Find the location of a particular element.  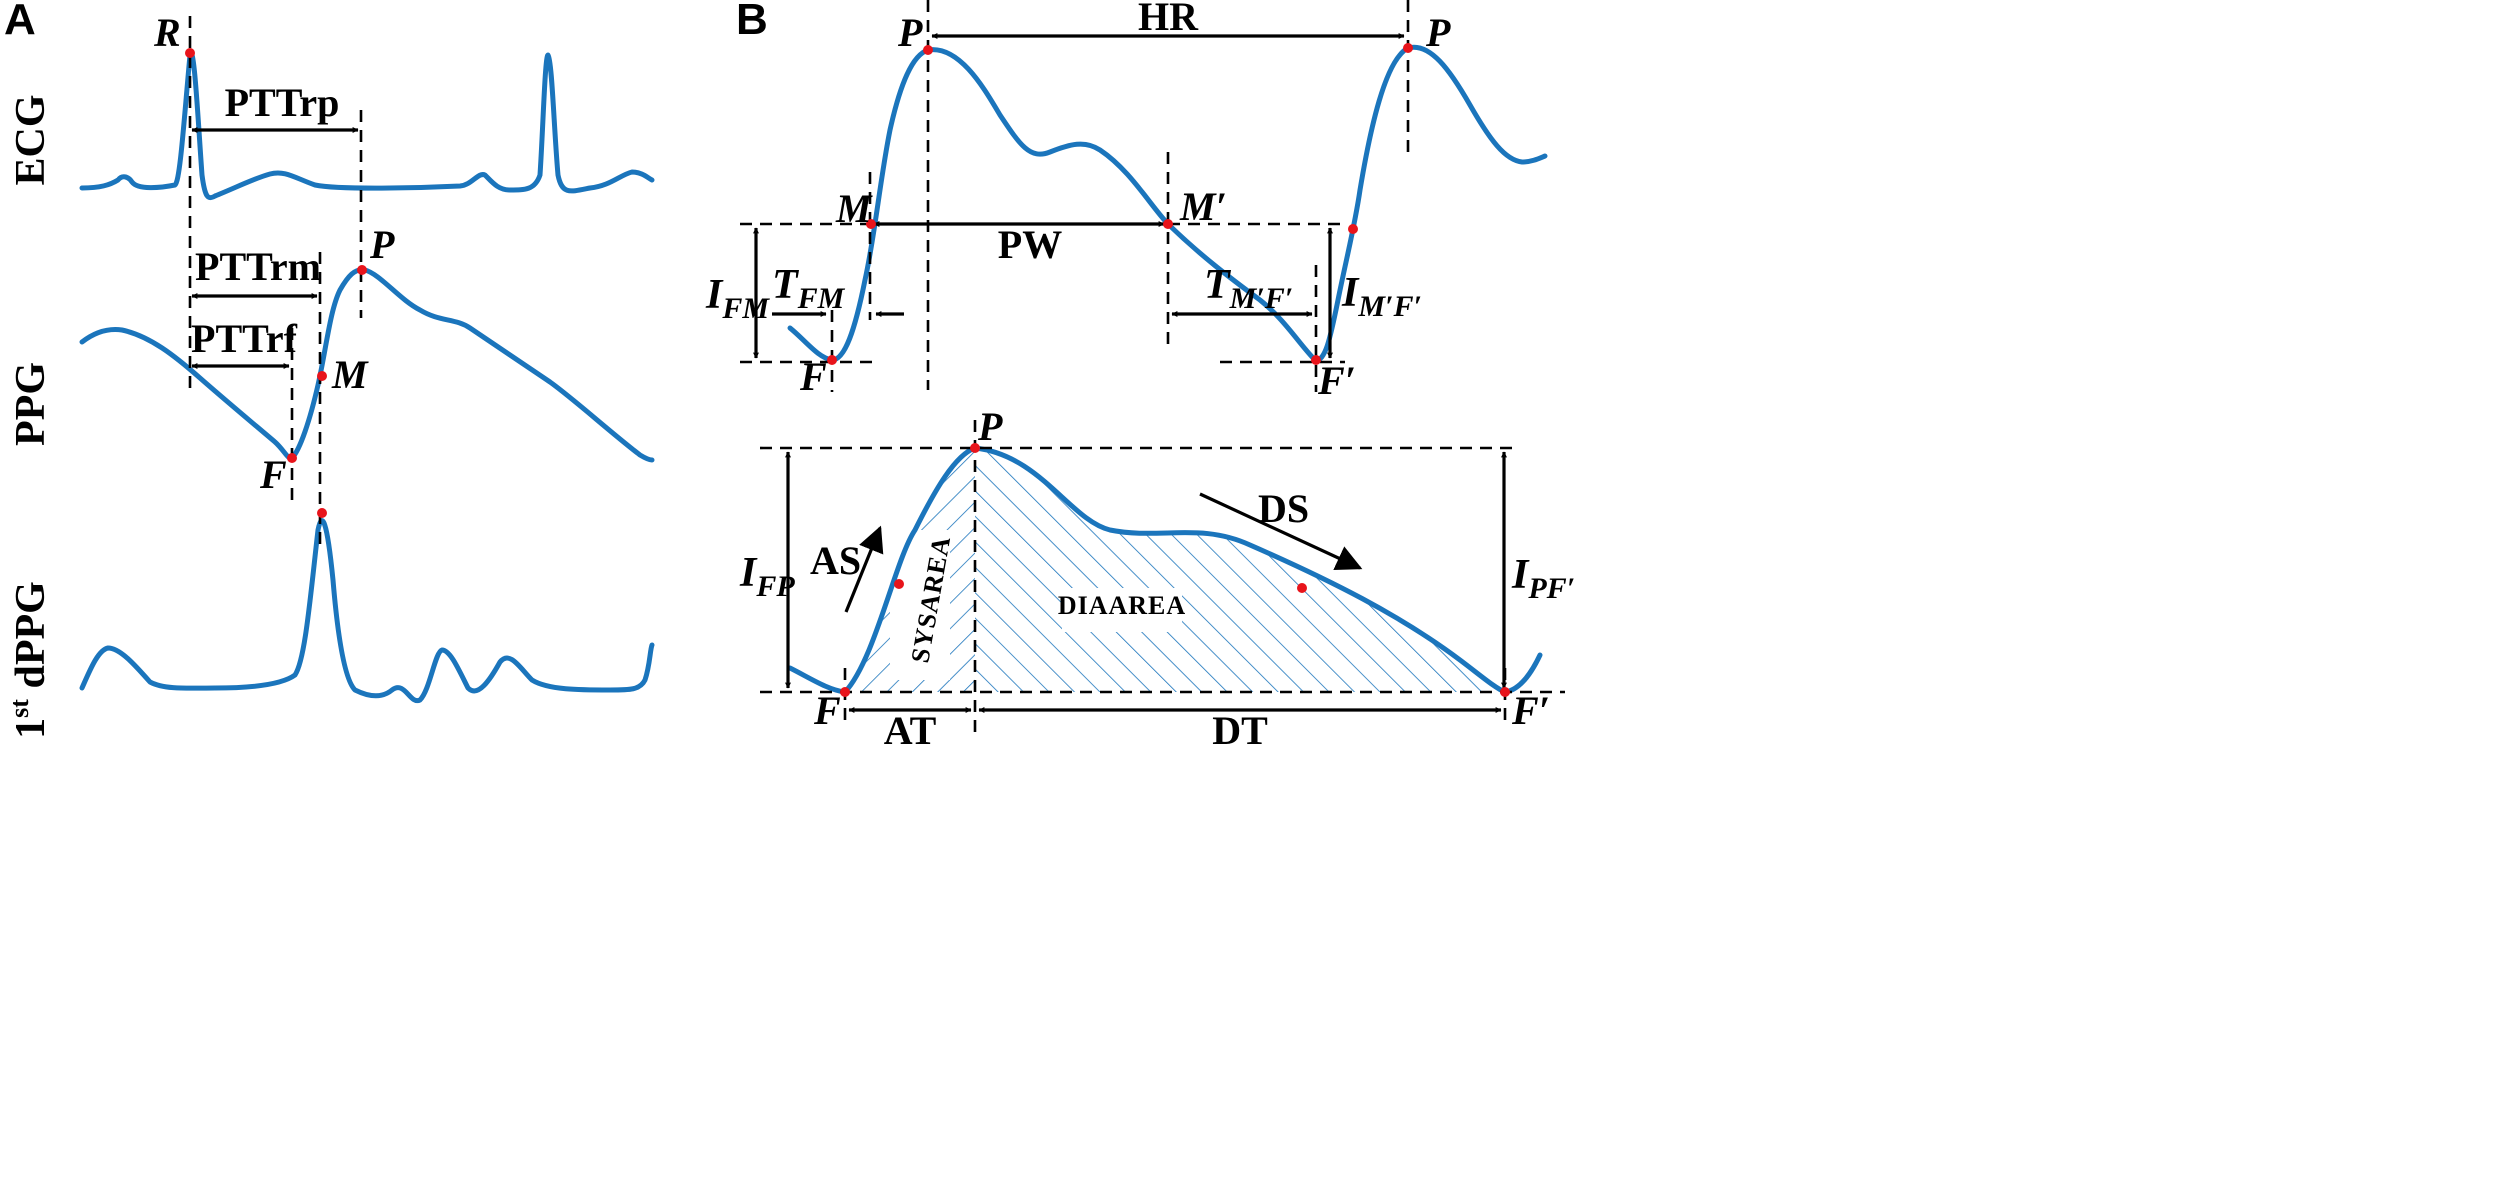

area-fall-dot is located at coordinates (1302, 588).